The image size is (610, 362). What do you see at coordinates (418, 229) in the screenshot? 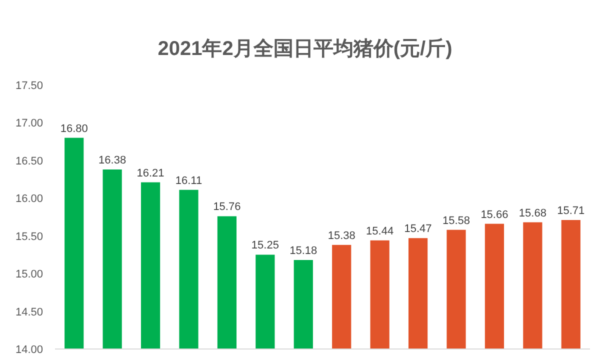
I see `data-label: 15.47` at bounding box center [418, 229].